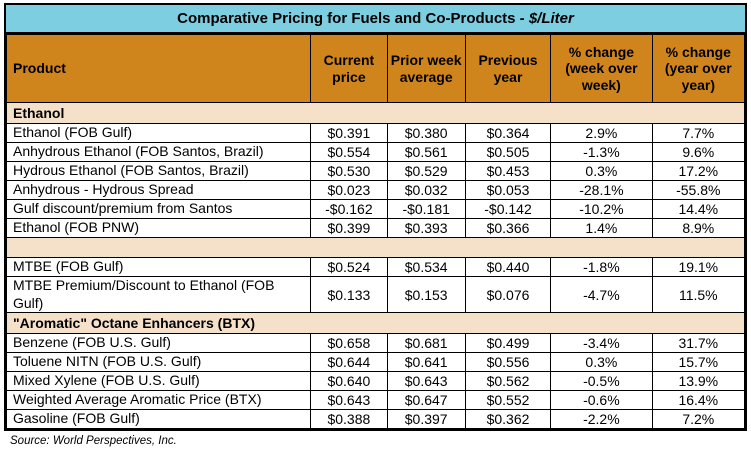 This screenshot has height=452, width=751. What do you see at coordinates (508, 362) in the screenshot?
I see `value-cell: $0.556` at bounding box center [508, 362].